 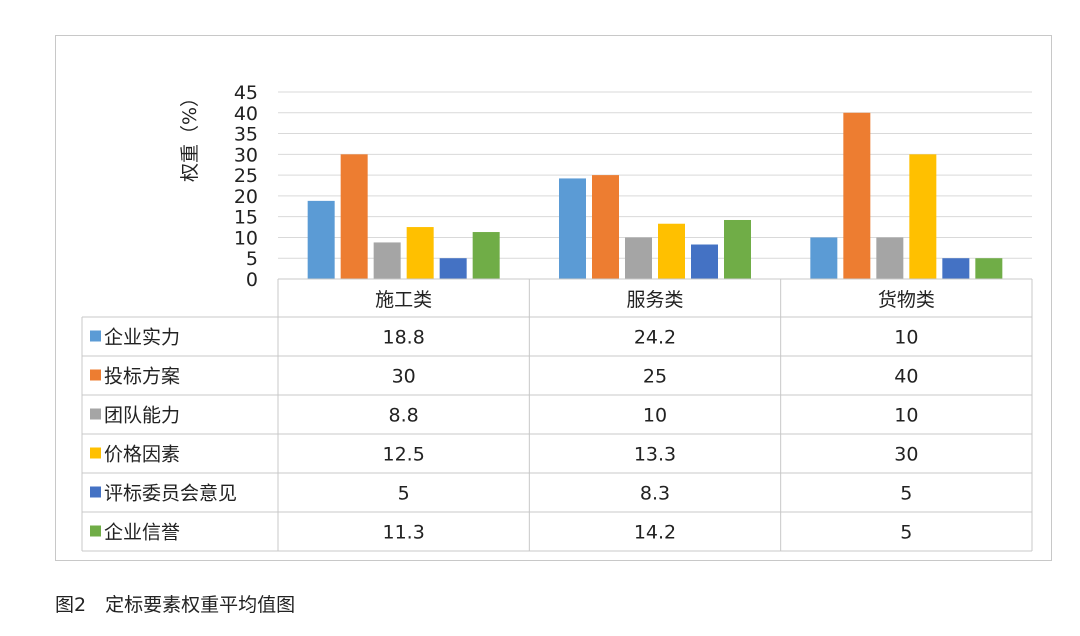 What do you see at coordinates (246, 135) in the screenshot?
I see `y-tick-label: 35` at bounding box center [246, 135].